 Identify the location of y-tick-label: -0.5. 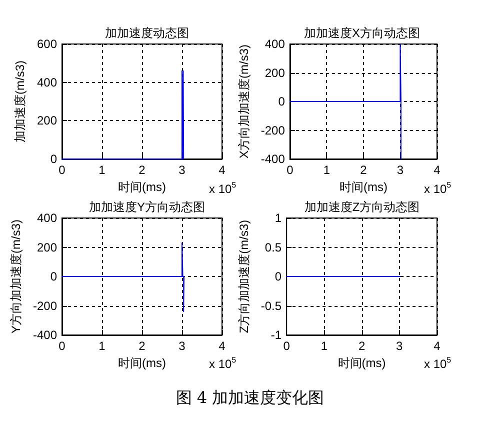
(271, 305).